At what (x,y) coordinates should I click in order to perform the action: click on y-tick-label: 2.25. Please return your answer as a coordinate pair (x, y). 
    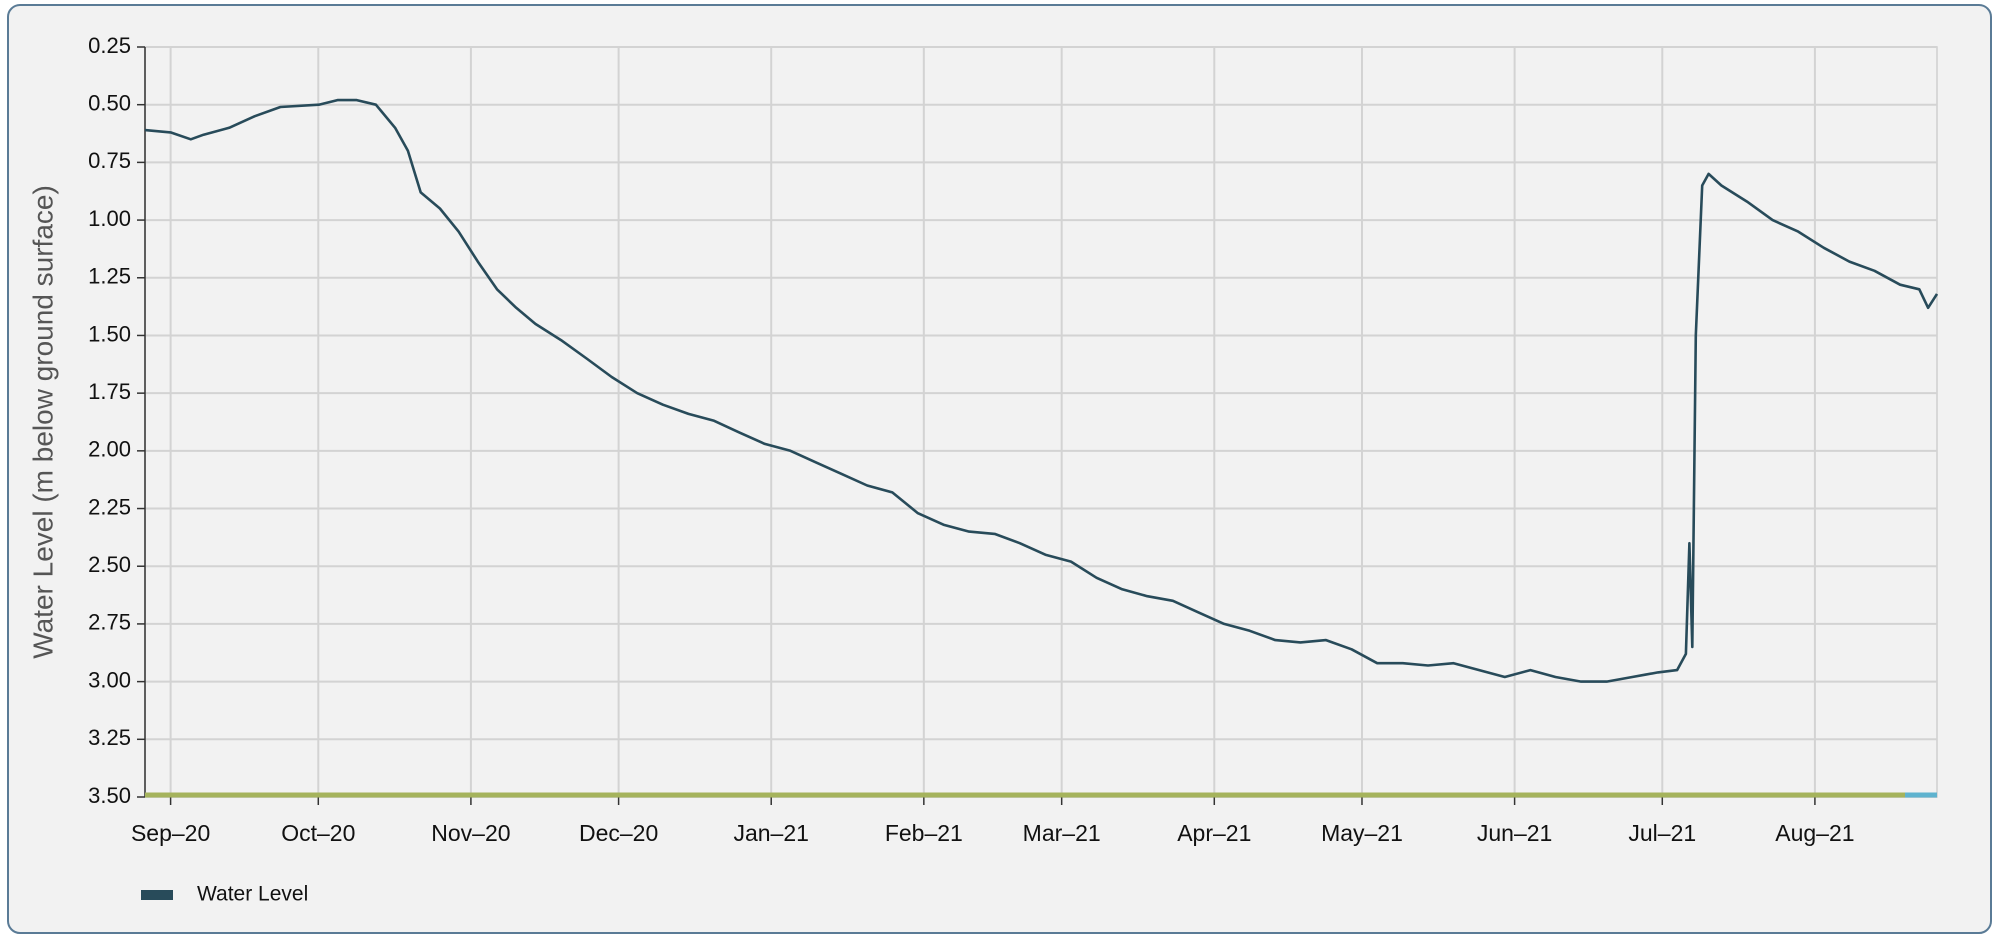
    Looking at the image, I should click on (109, 506).